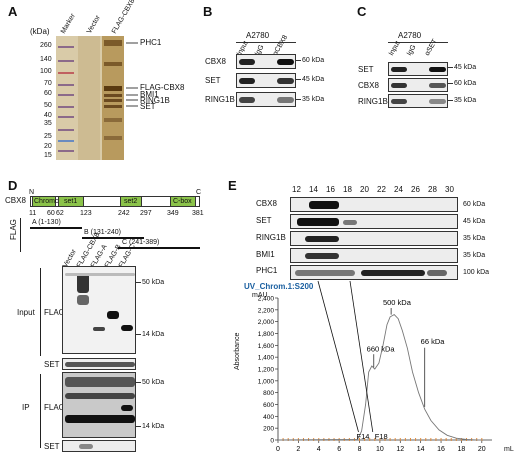 Image resolution: width=520 pixels, height=455 pixels. What do you see at coordinates (476, 272) in the screenshot?
I see `size-label: 100 kDa` at bounding box center [476, 272].